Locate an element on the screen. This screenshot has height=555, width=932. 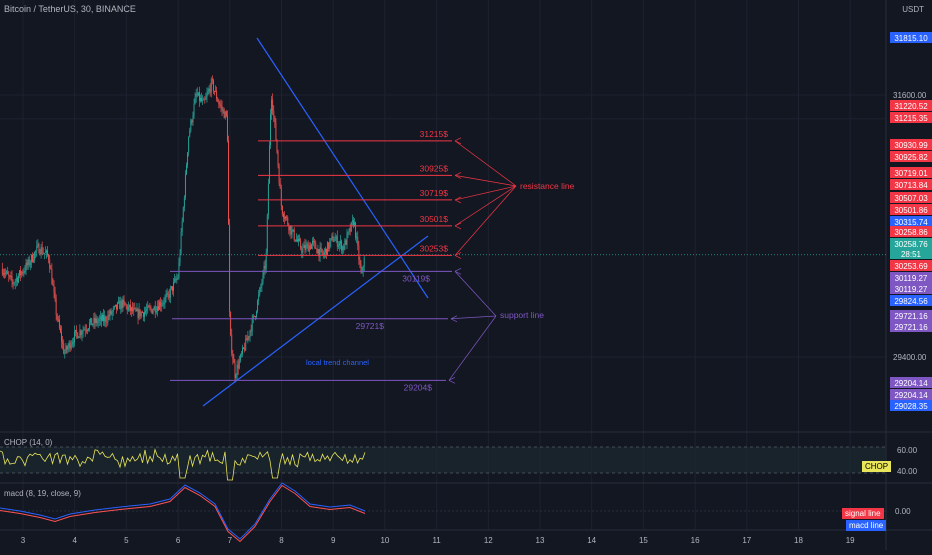
chop-tick-label: 60.00 is located at coordinates (907, 450).